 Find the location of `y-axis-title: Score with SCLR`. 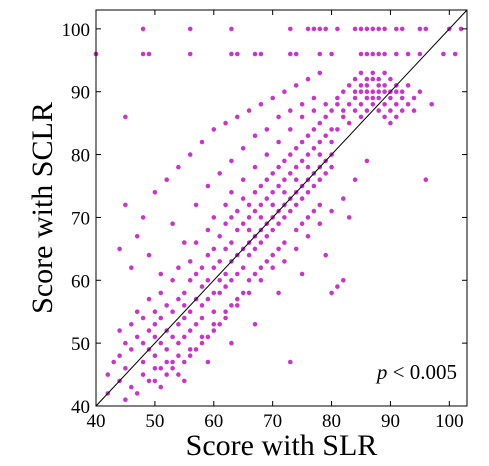

y-axis-title: Score with SCLR is located at coordinates (42, 208).